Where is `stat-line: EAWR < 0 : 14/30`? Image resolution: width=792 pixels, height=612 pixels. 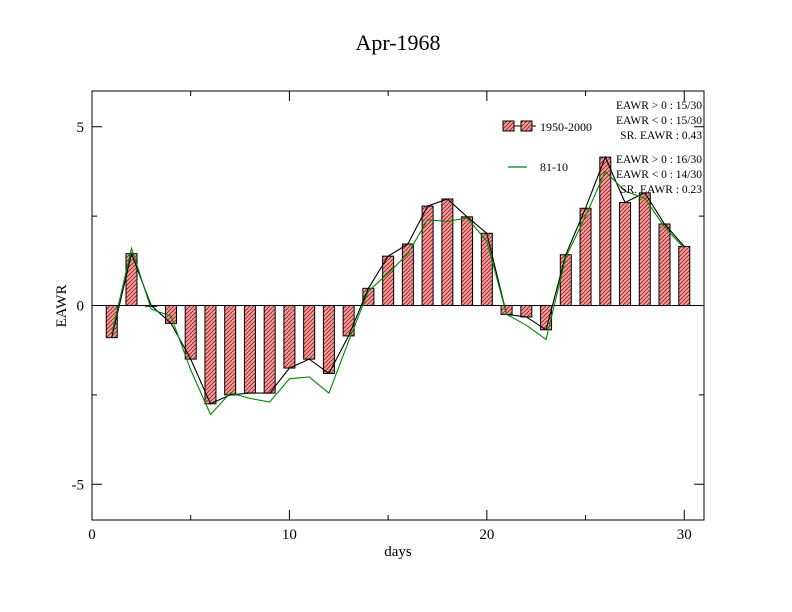 stat-line: EAWR < 0 : 14/30 is located at coordinates (659, 175).